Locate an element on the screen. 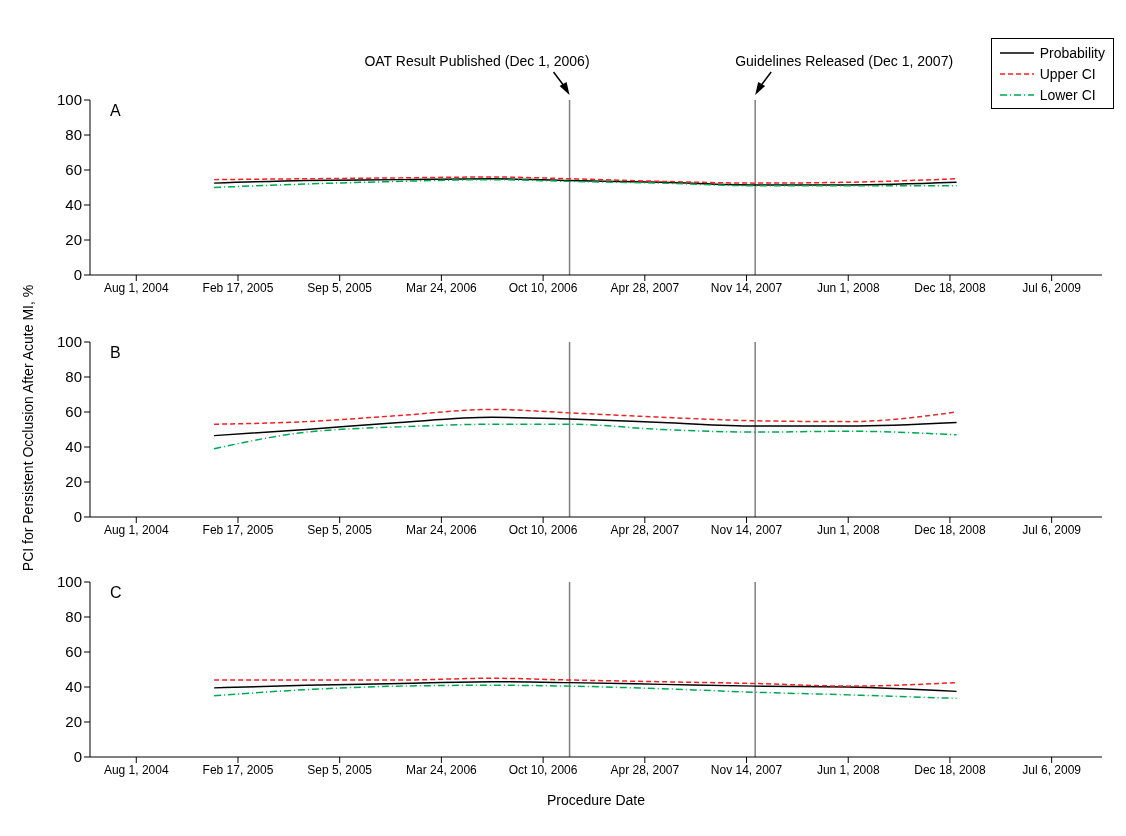  legend-label: Probability is located at coordinates (1072, 52).